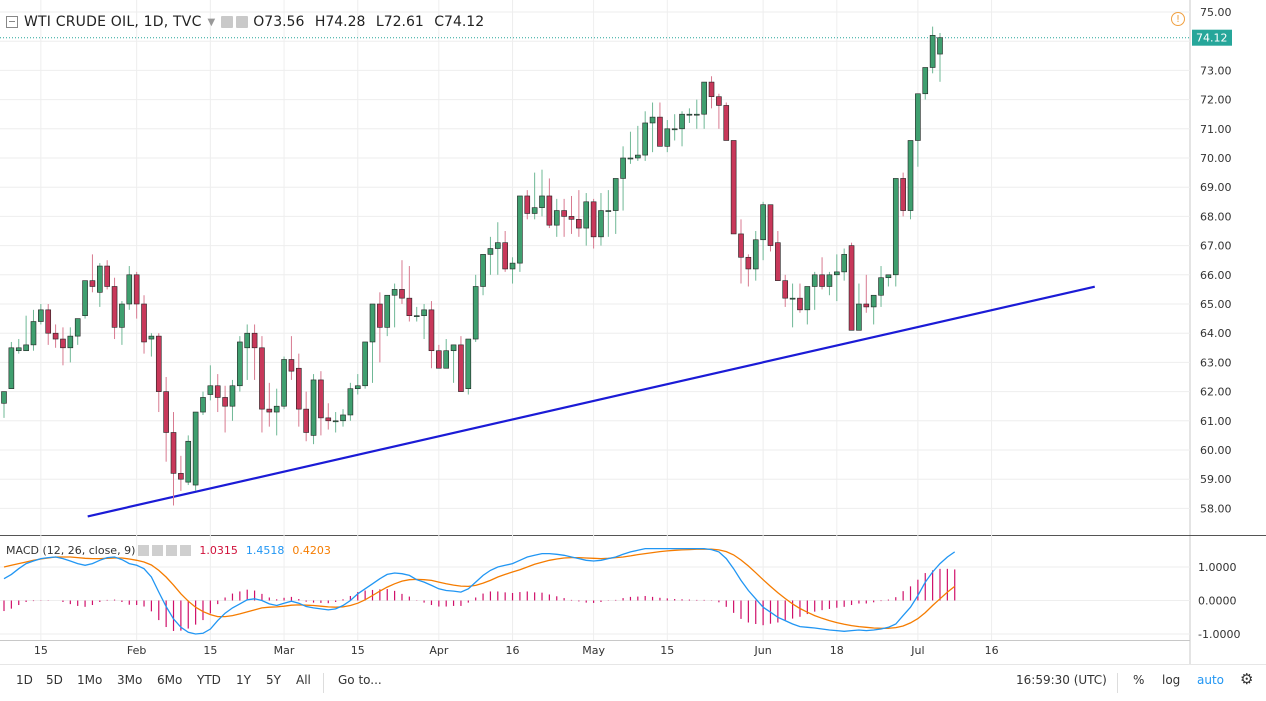 The width and height of the screenshot is (1266, 701). Describe the element at coordinates (130, 680) in the screenshot. I see `range-3mo-button: 3Mo` at that location.